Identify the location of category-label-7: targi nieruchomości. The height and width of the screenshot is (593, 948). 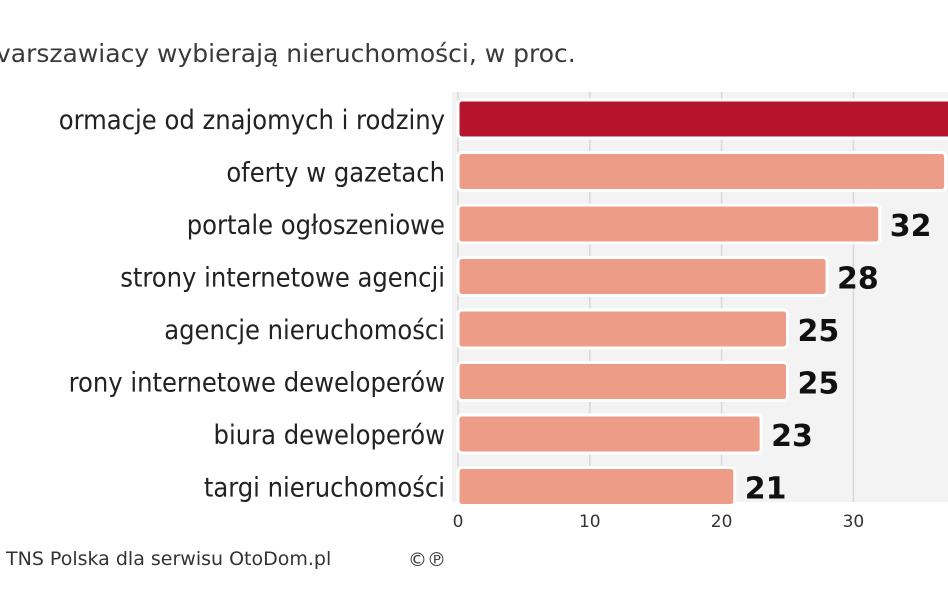
(324, 488).